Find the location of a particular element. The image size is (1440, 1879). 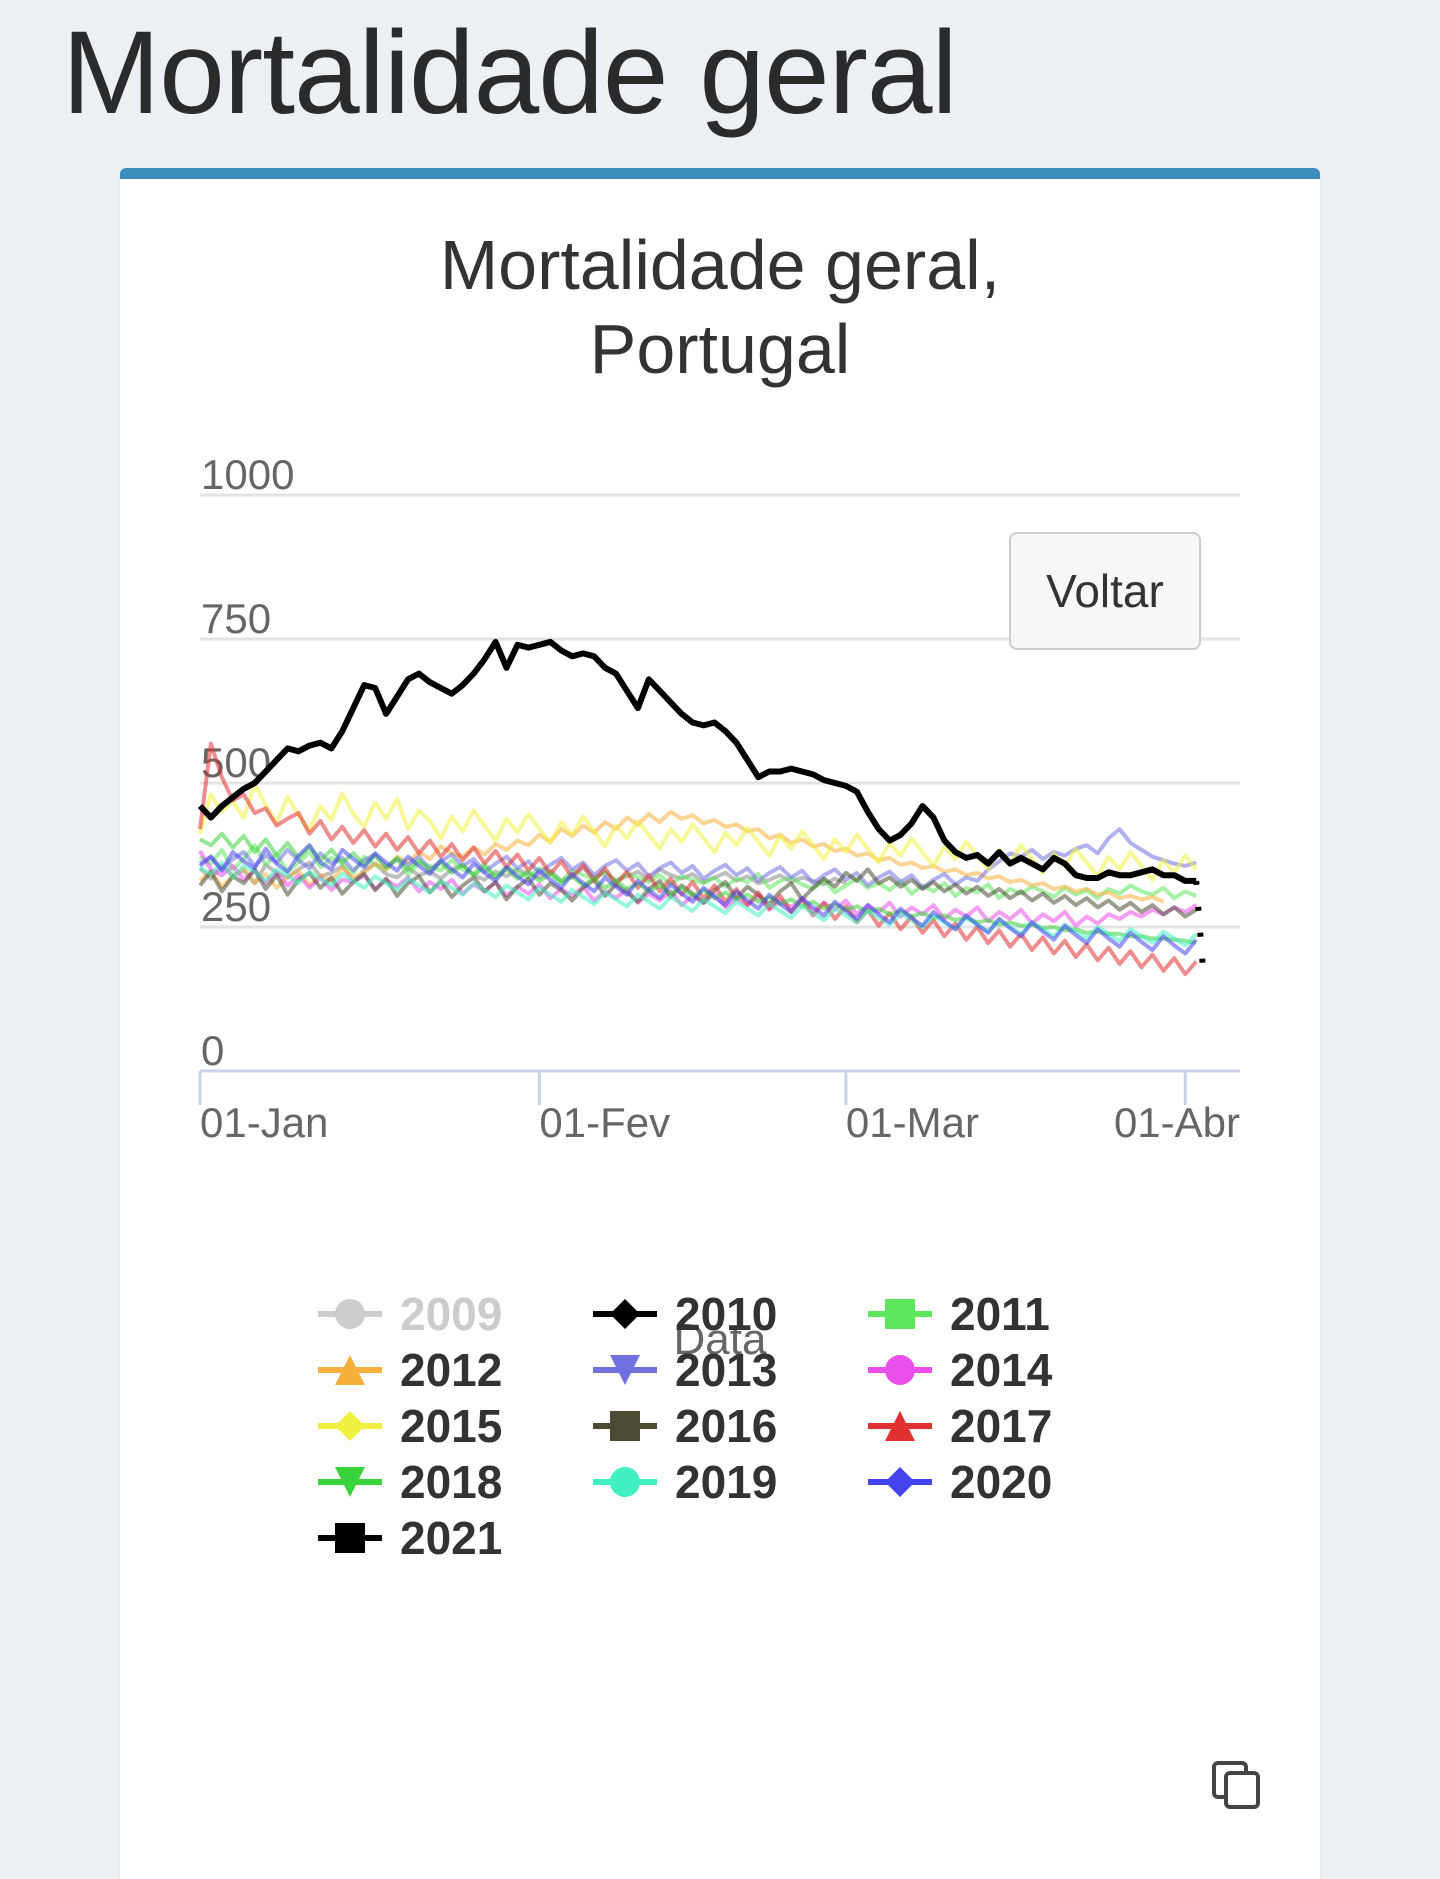

legend-item-2012: 2012 is located at coordinates (410, 1370).